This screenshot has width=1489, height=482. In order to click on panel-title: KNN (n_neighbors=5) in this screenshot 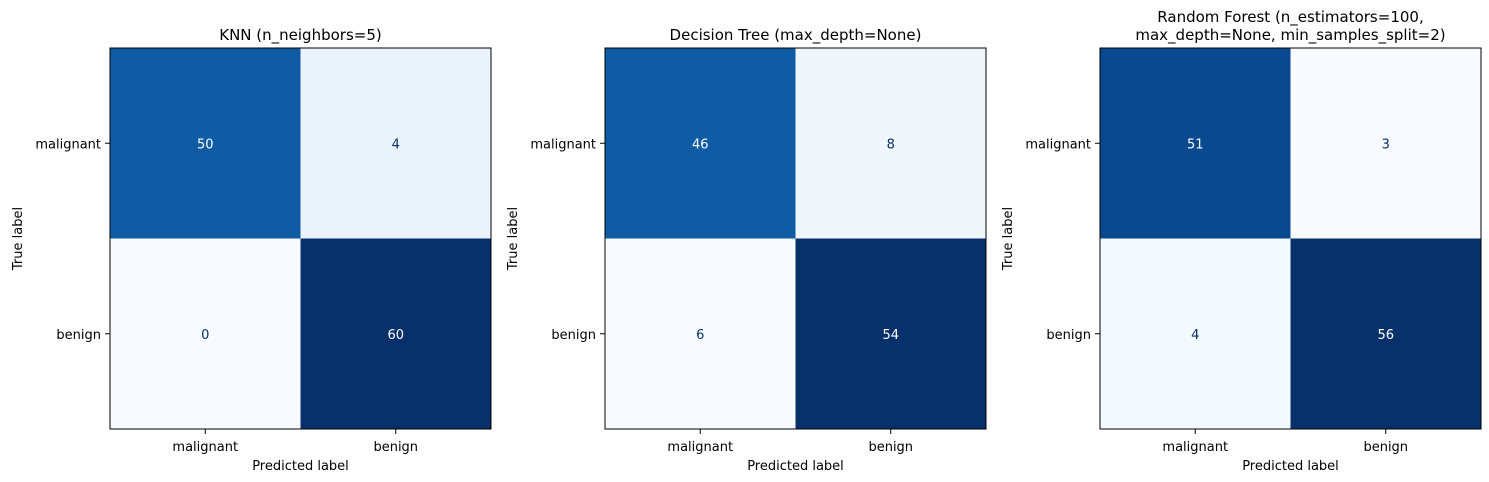, I will do `click(300, 35)`.